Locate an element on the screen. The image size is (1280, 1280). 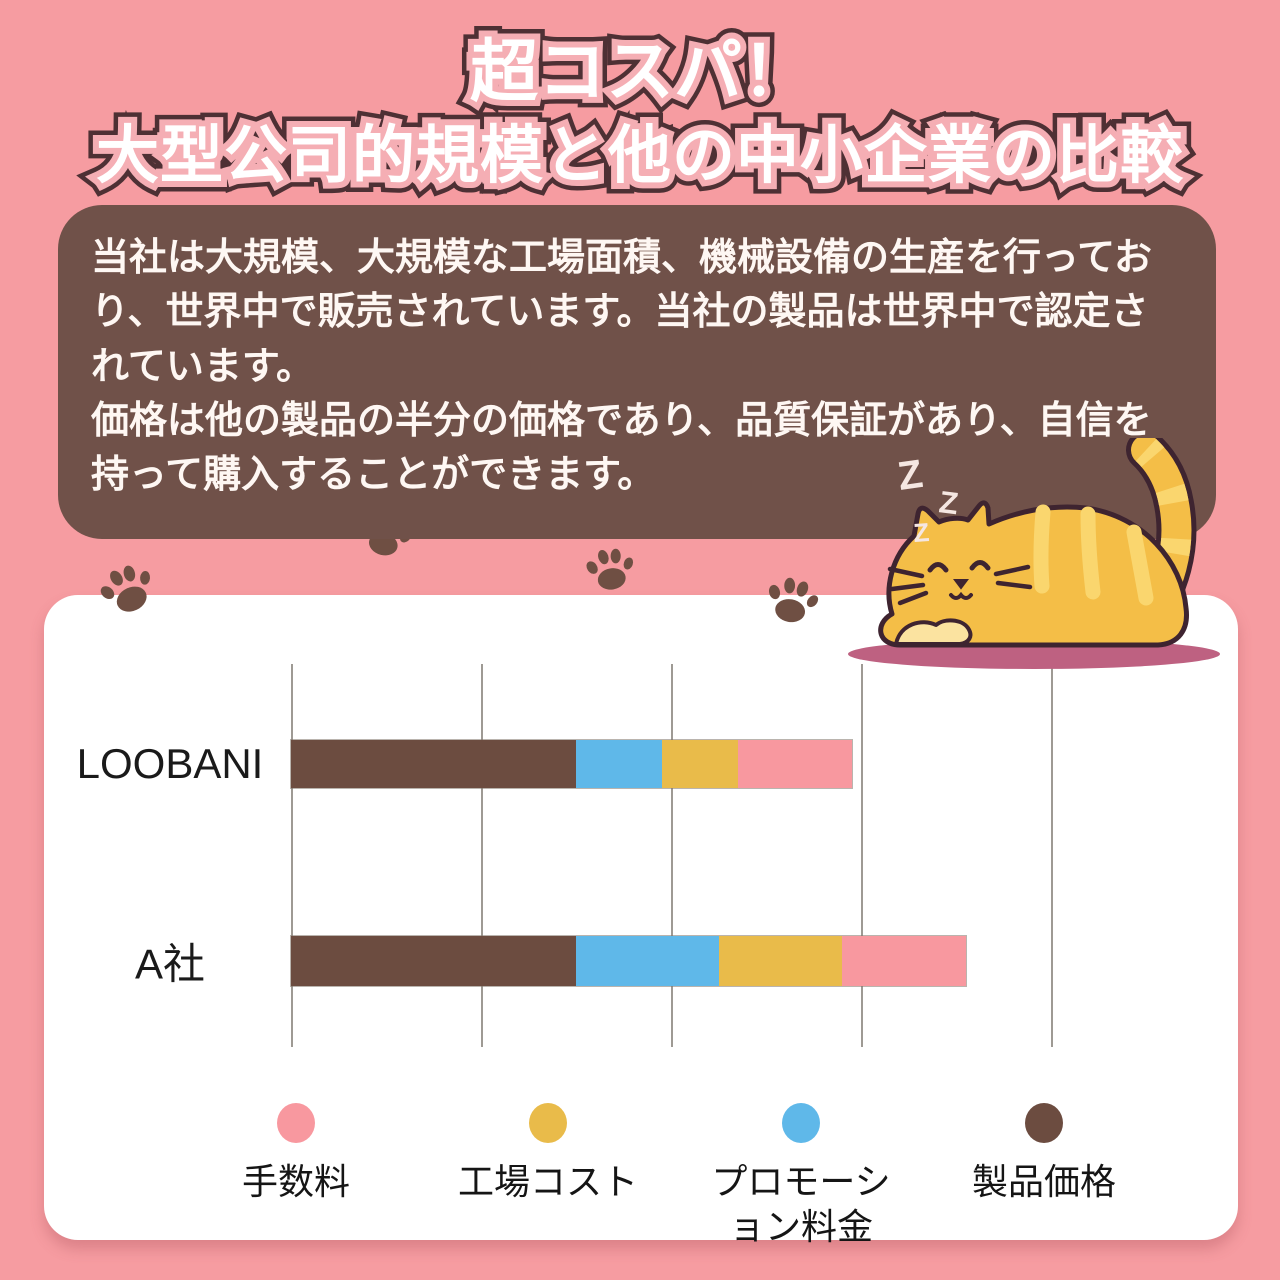
headline-line2-text: 大型公司的規模と他の中小企業の比較 is located at coordinates (640, 156).